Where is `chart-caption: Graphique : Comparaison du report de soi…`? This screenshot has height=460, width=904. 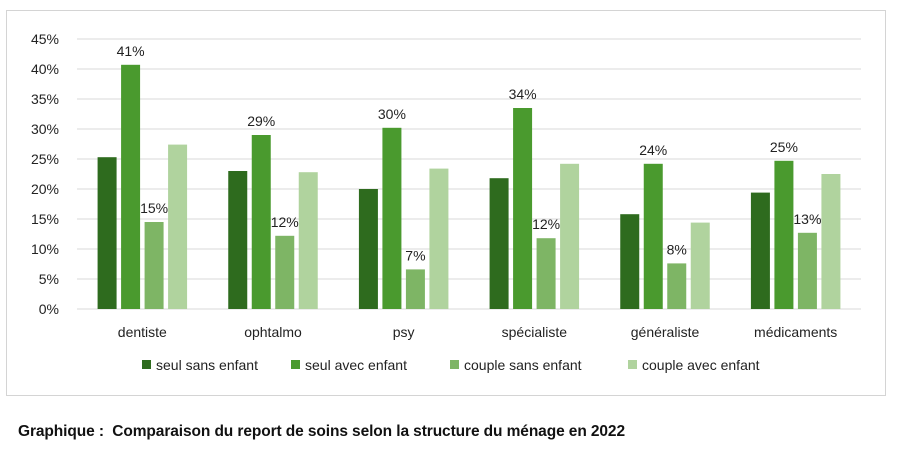
chart-caption: Graphique : Comparaison du report de soi… is located at coordinates (321, 431).